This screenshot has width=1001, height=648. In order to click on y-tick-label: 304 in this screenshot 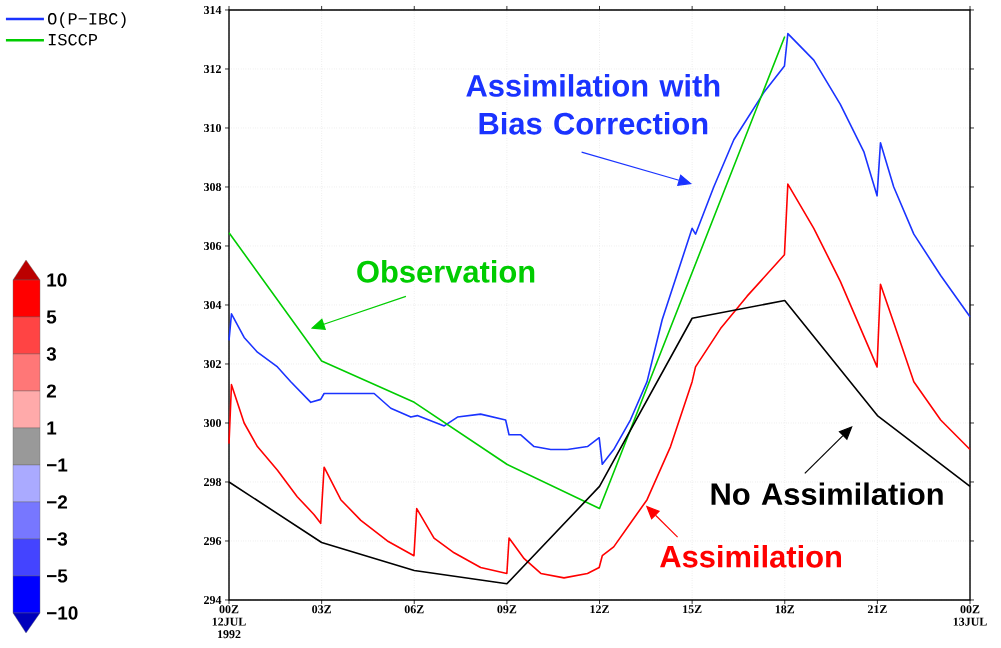, I will do `click(213, 305)`.